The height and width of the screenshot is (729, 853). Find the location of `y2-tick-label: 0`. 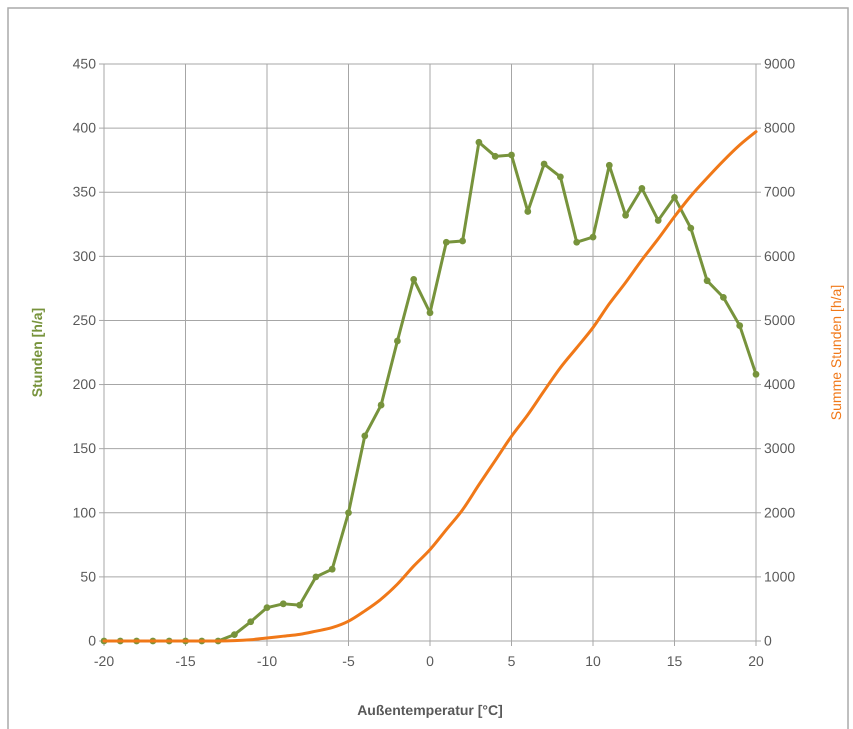

y2-tick-label: 0 is located at coordinates (768, 640).